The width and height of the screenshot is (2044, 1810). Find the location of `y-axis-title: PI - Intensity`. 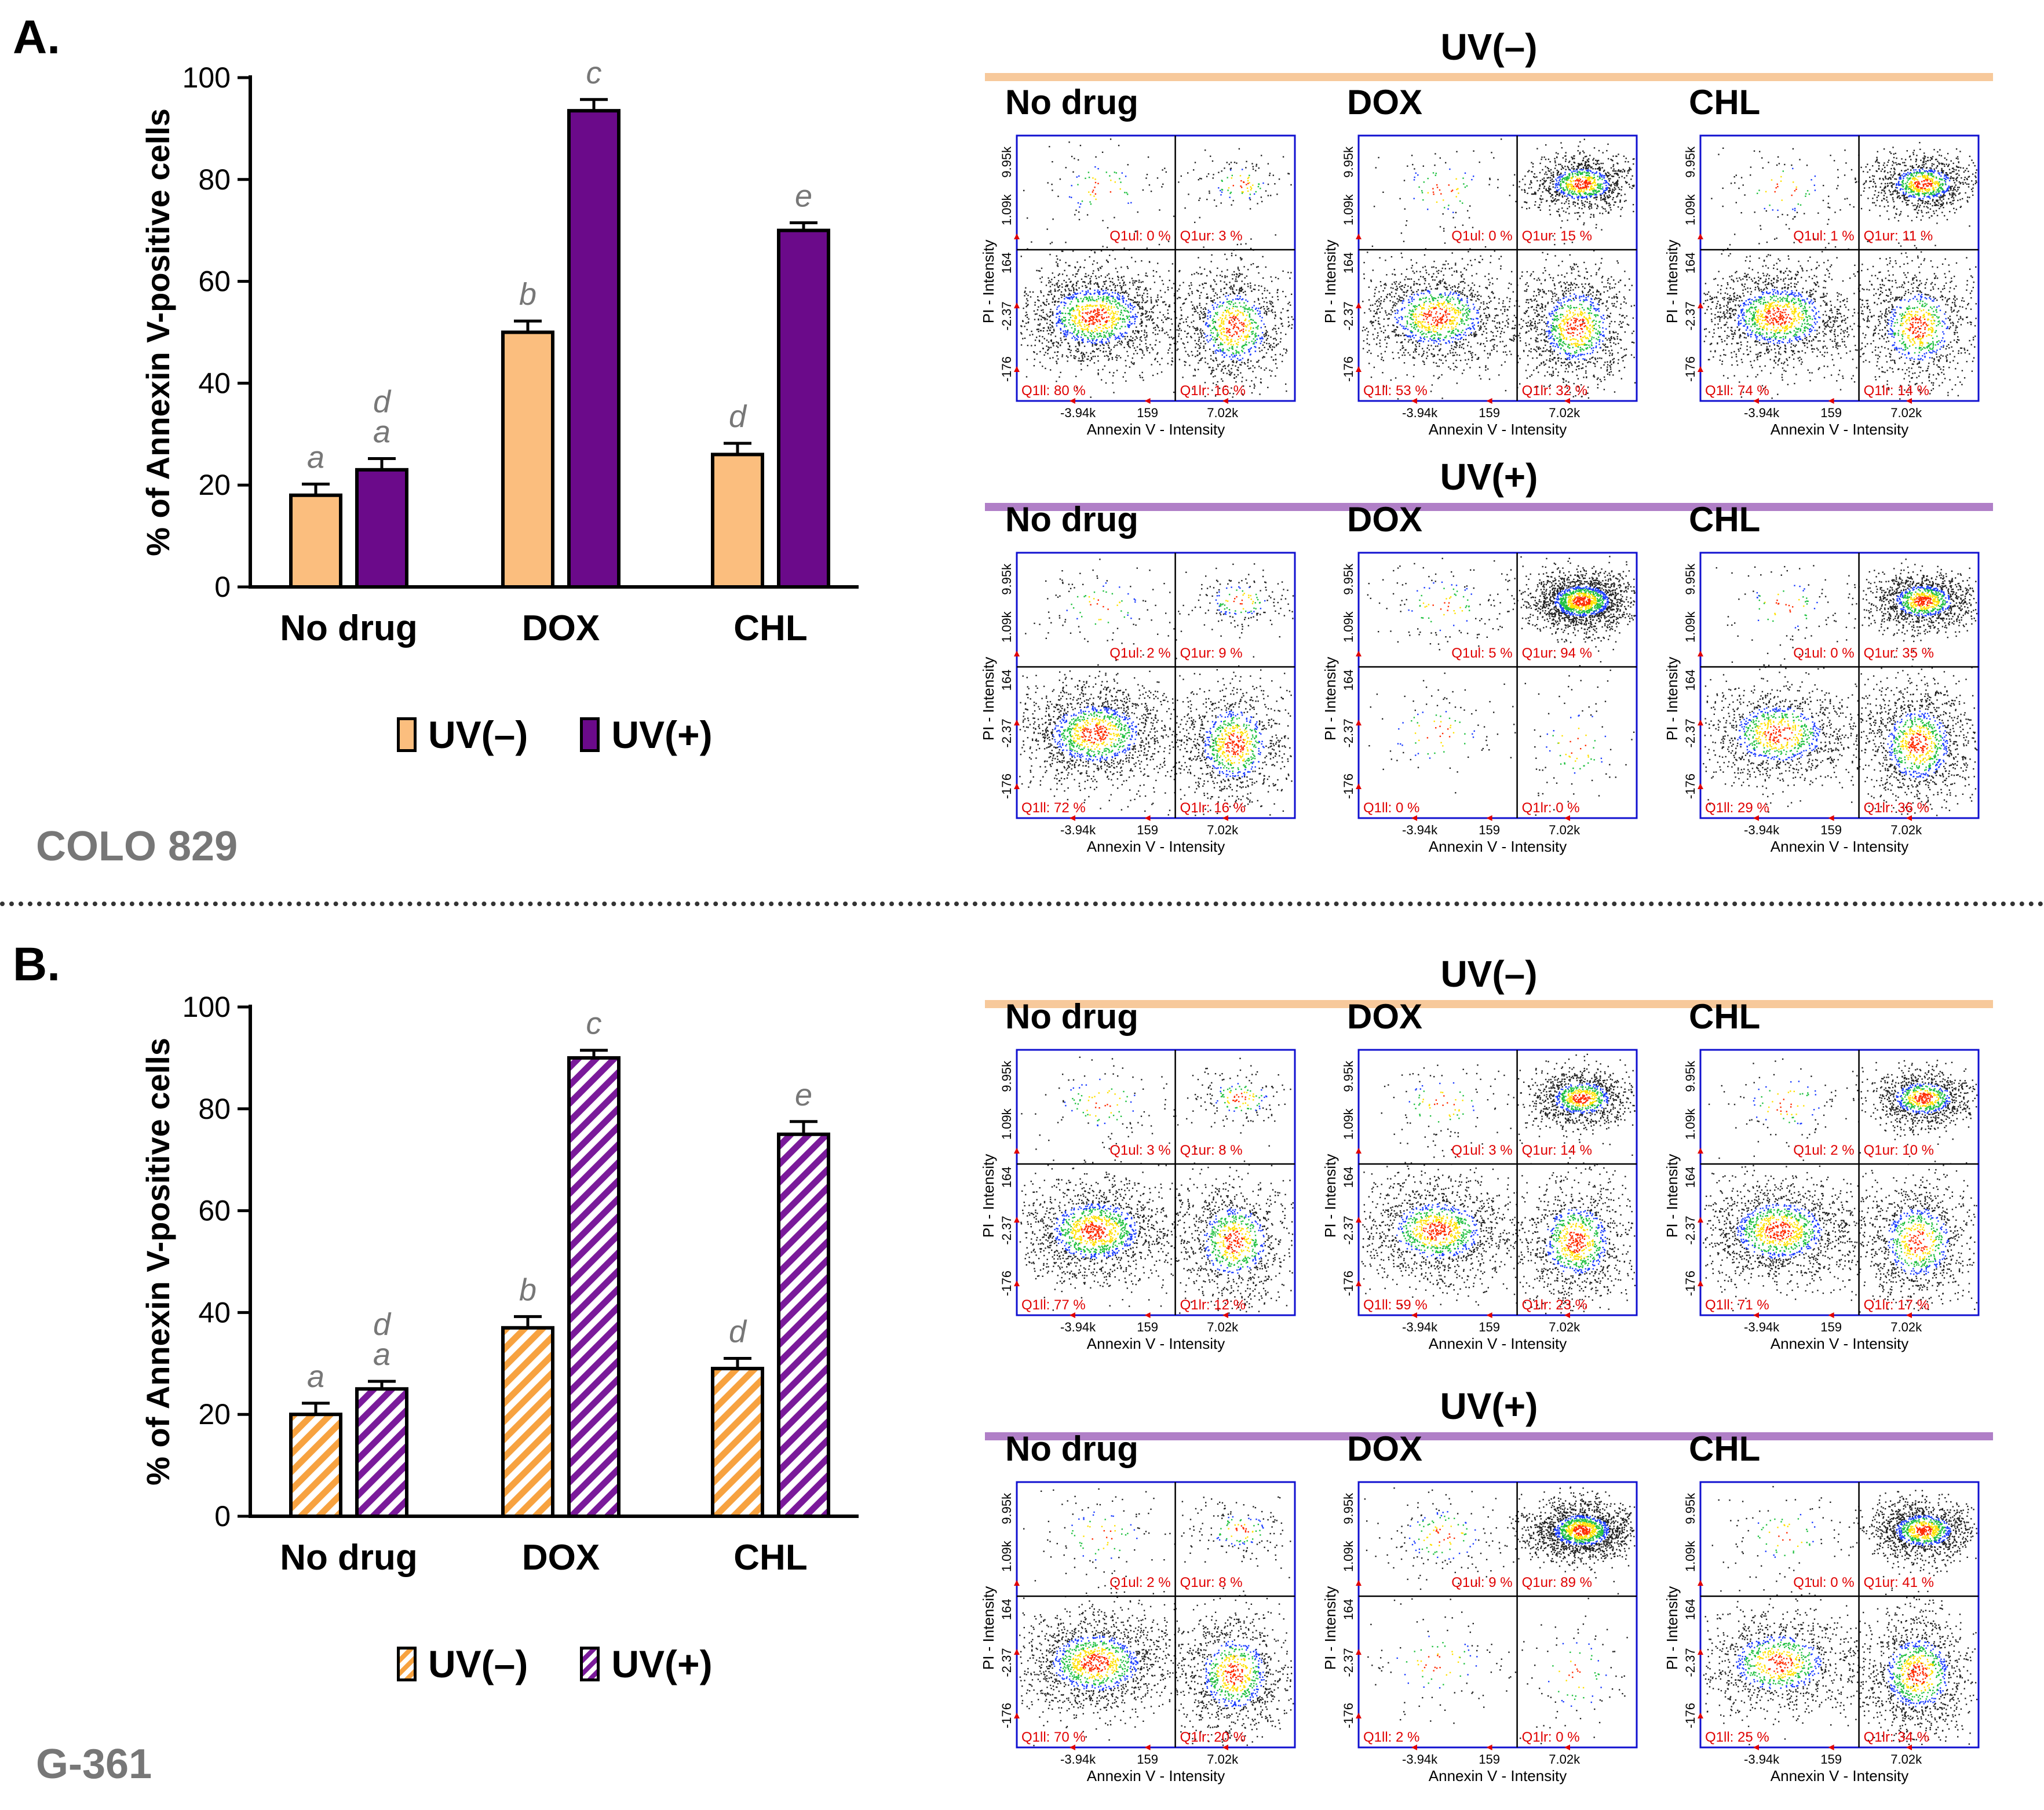

y-axis-title: PI - Intensity is located at coordinates (988, 282).